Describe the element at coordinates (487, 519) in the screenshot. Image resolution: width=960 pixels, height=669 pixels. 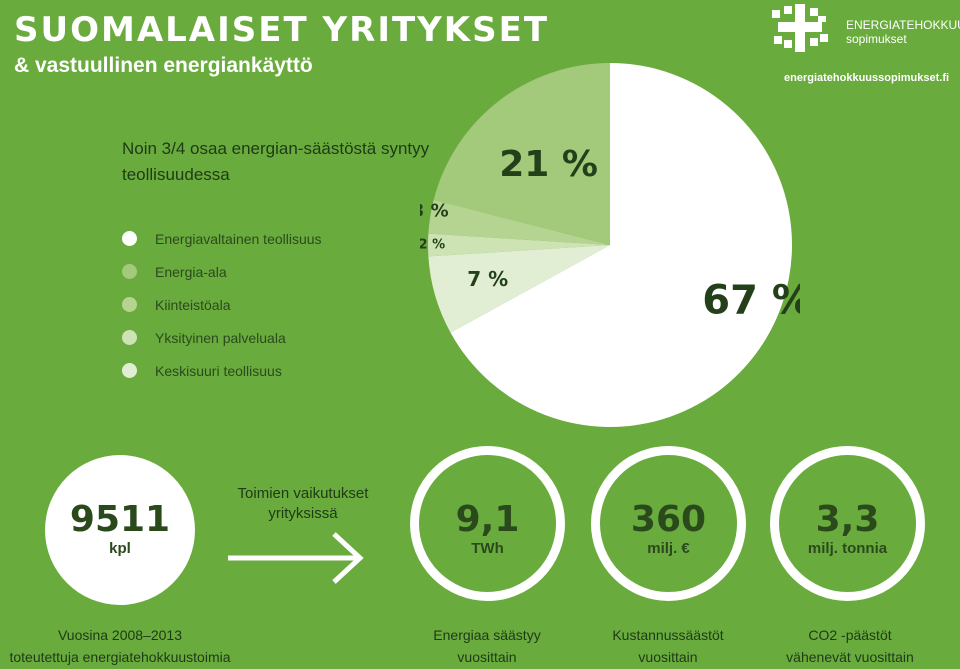
I see `energy-value: 9,1` at that location.